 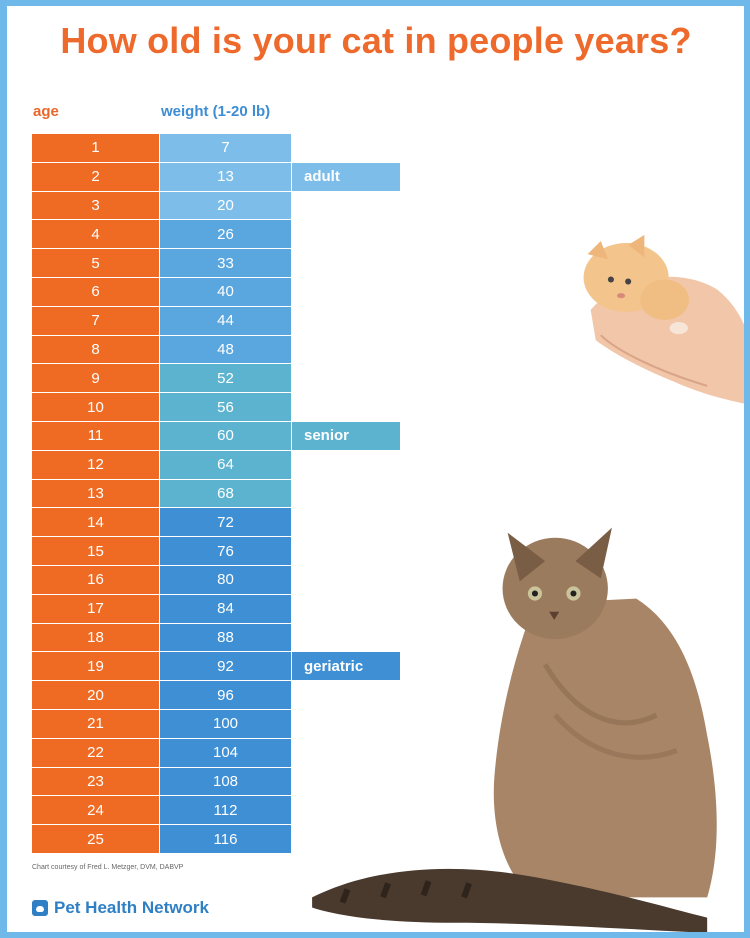 I want to click on people-years-cell: 60, so click(x=225, y=435).